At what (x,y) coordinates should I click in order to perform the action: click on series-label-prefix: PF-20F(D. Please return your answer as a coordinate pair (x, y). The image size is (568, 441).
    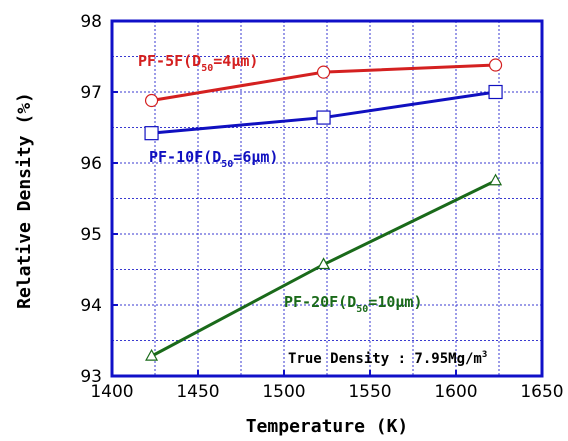
    Looking at the image, I should click on (320, 302).